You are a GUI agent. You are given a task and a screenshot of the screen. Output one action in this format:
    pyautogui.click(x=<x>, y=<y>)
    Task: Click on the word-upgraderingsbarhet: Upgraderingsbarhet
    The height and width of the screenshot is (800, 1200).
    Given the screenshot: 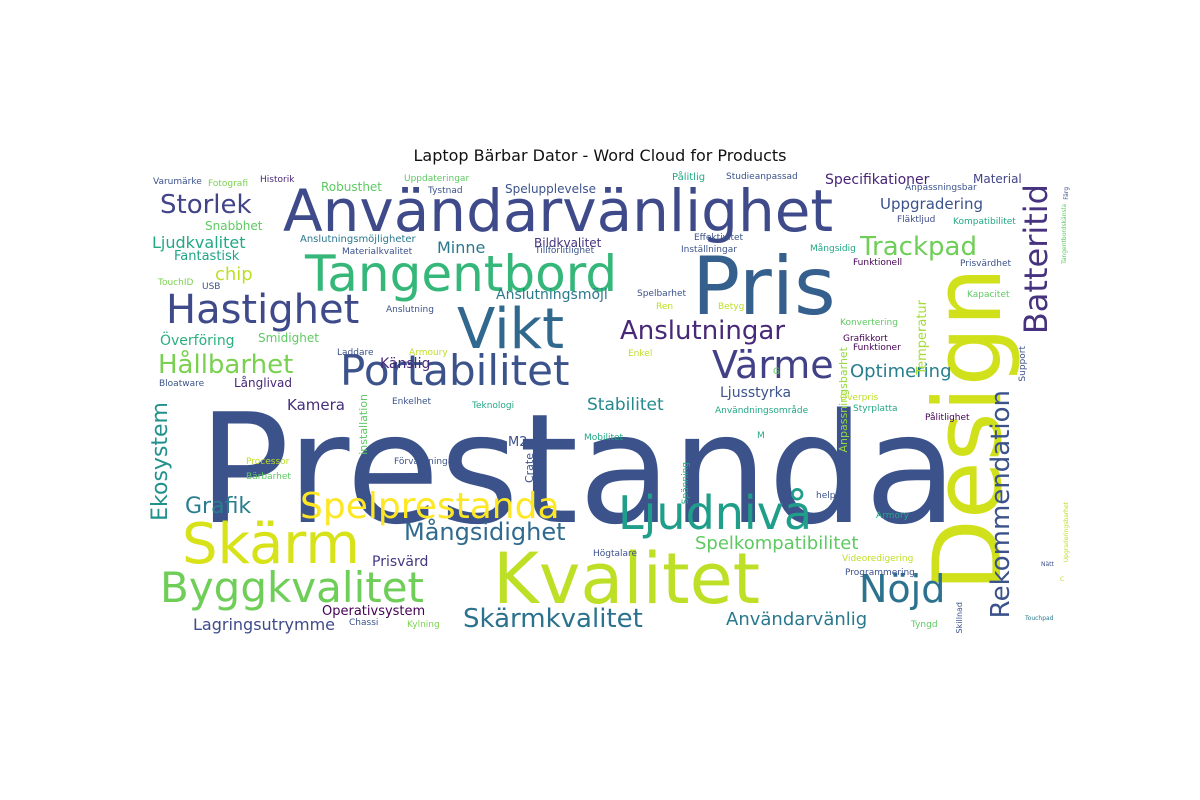 What is the action you would take?
    pyautogui.click(x=1066, y=532)
    